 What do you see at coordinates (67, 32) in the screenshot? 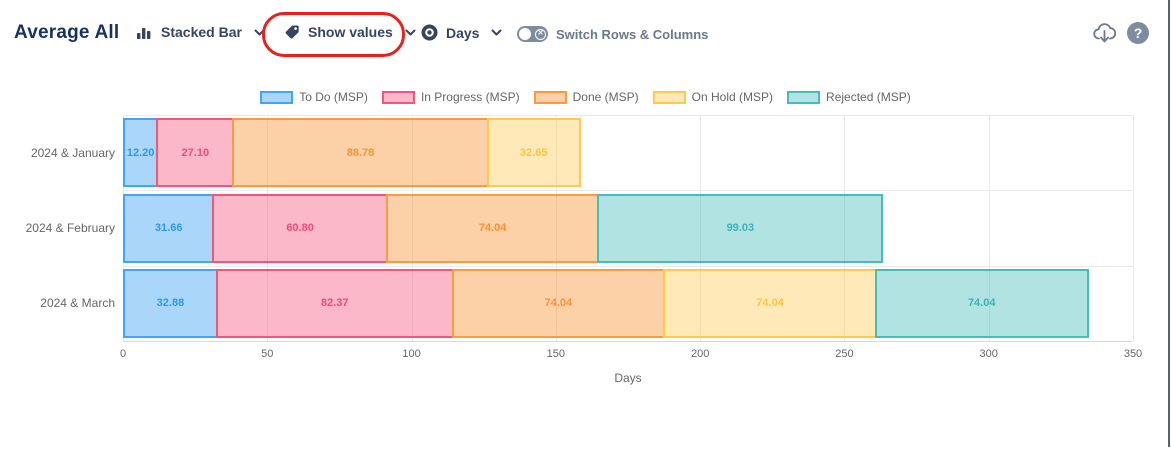
I see `page-title: Average All` at bounding box center [67, 32].